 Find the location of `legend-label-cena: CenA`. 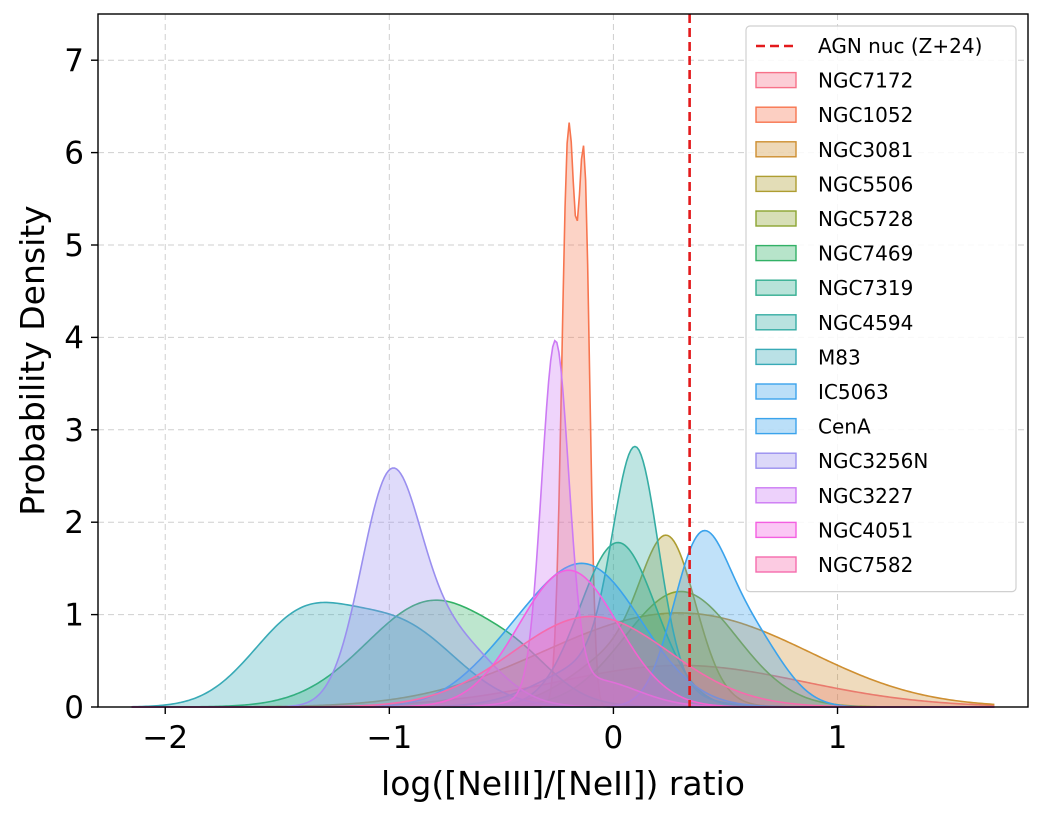

legend-label-cena: CenA is located at coordinates (844, 427).